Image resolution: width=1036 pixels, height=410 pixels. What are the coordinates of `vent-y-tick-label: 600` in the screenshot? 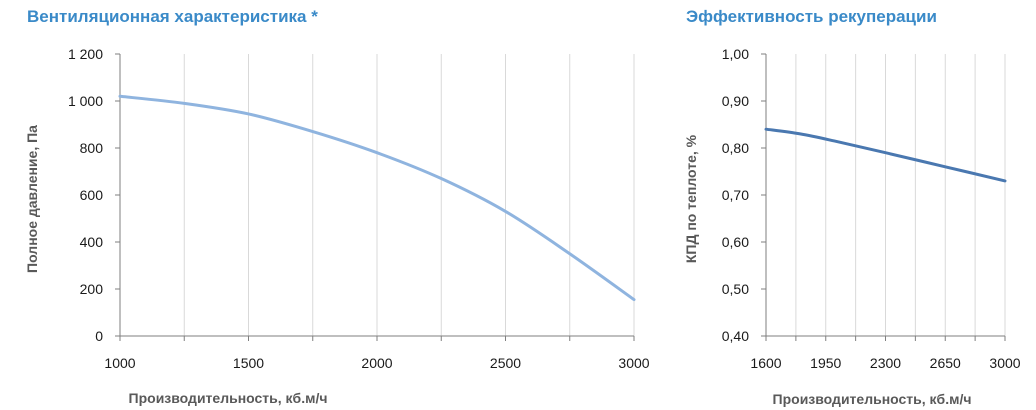 It's located at (92, 195).